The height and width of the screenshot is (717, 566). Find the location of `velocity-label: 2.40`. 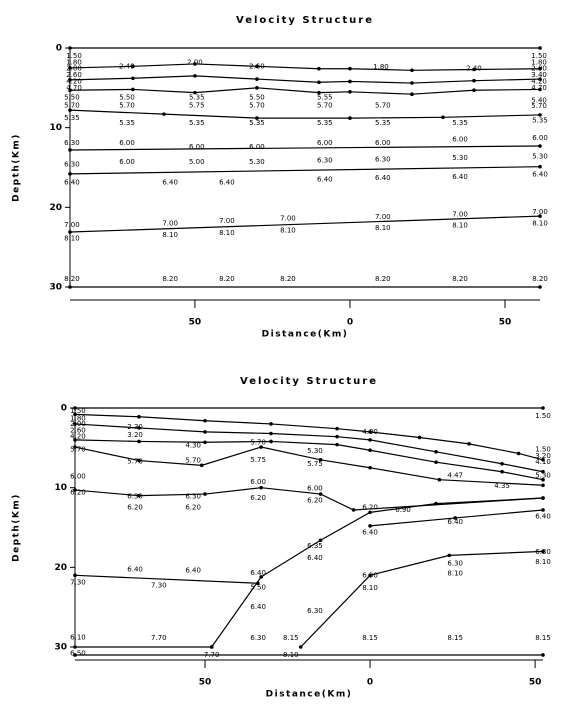

velocity-label: 2.40 is located at coordinates (127, 66).